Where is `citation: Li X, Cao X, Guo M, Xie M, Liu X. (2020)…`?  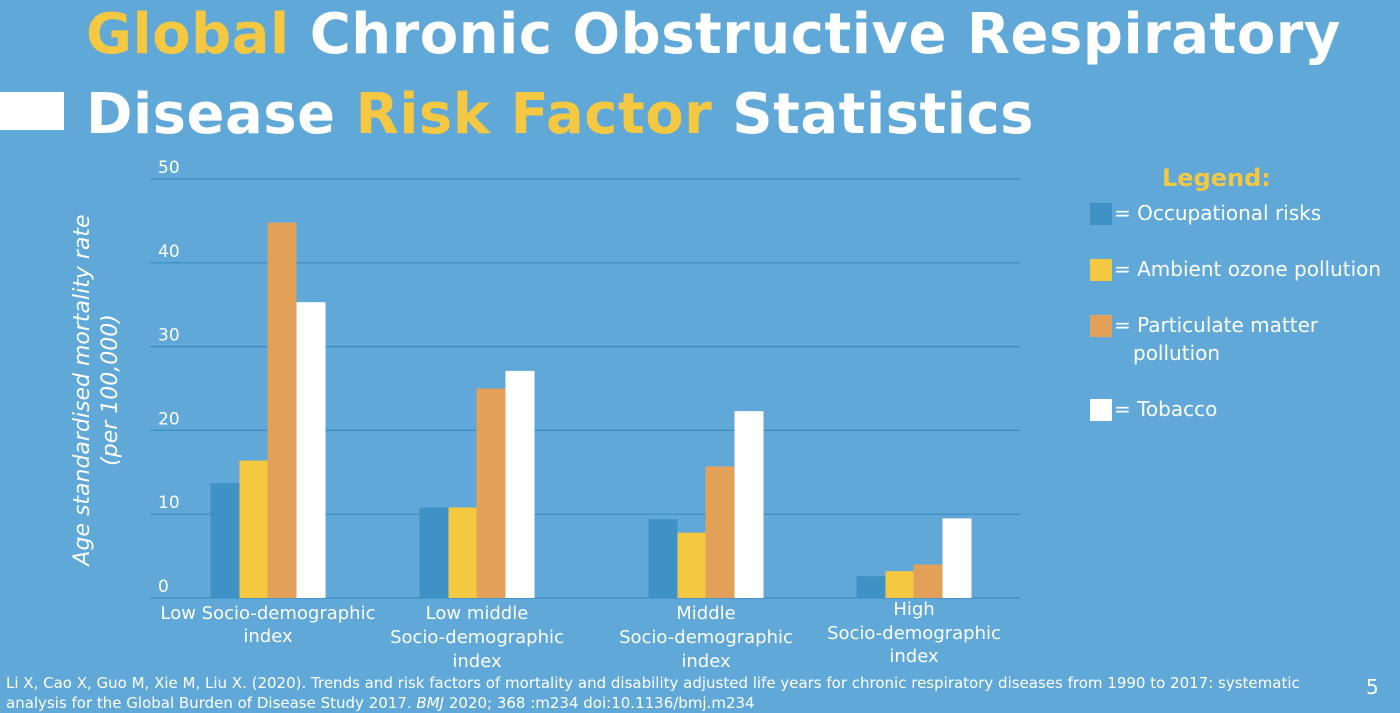 citation: Li X, Cao X, Guo M, Xie M, Liu X. (2020)… is located at coordinates (671, 693).